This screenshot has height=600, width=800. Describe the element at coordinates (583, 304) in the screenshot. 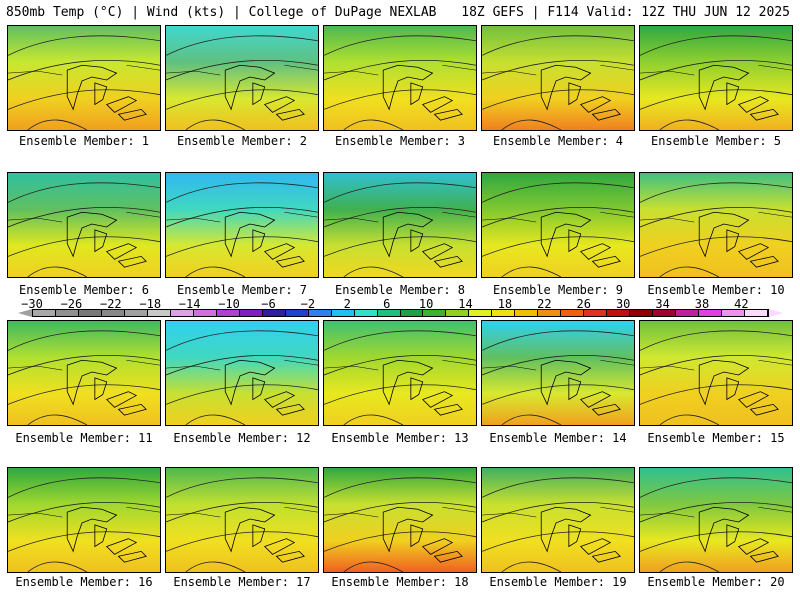

I see `colorbar-label: 26` at that location.